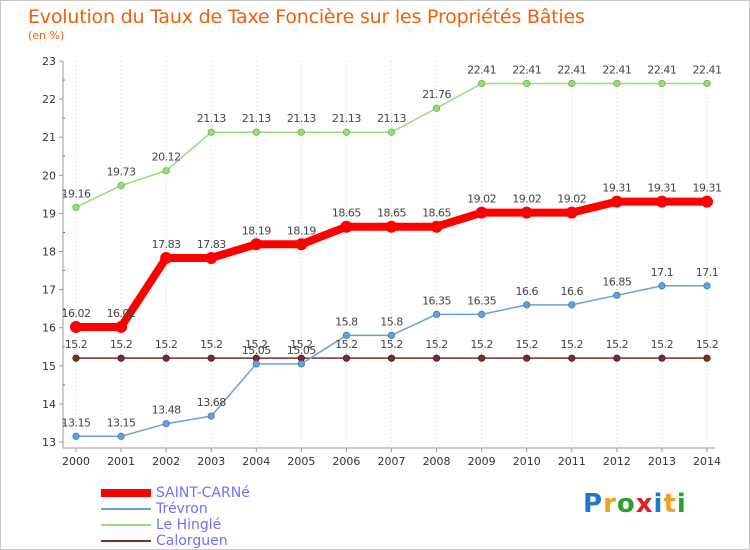 The height and width of the screenshot is (550, 750). I want to click on x-tick-label: 2001, so click(121, 461).